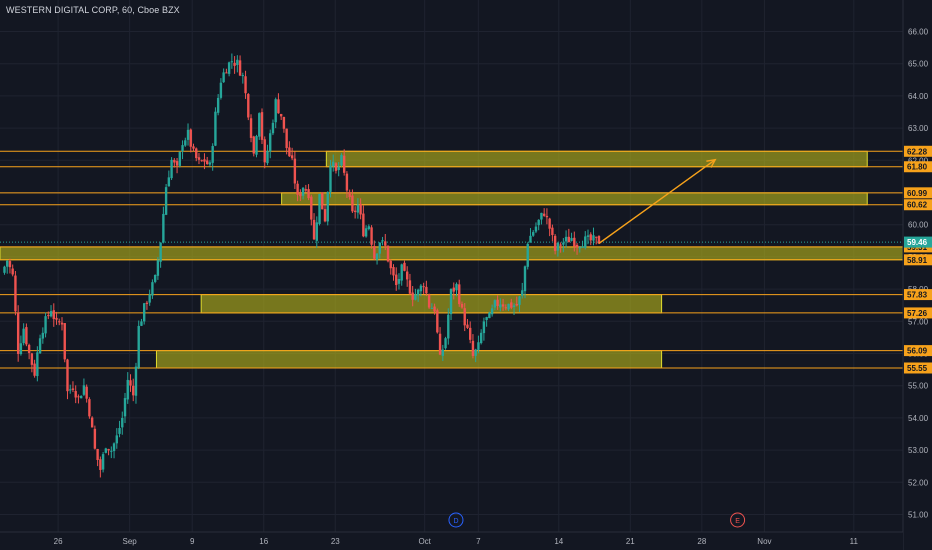 Image resolution: width=932 pixels, height=550 pixels. Describe the element at coordinates (918, 64) in the screenshot. I see `price-tick-label: 65.00` at that location.